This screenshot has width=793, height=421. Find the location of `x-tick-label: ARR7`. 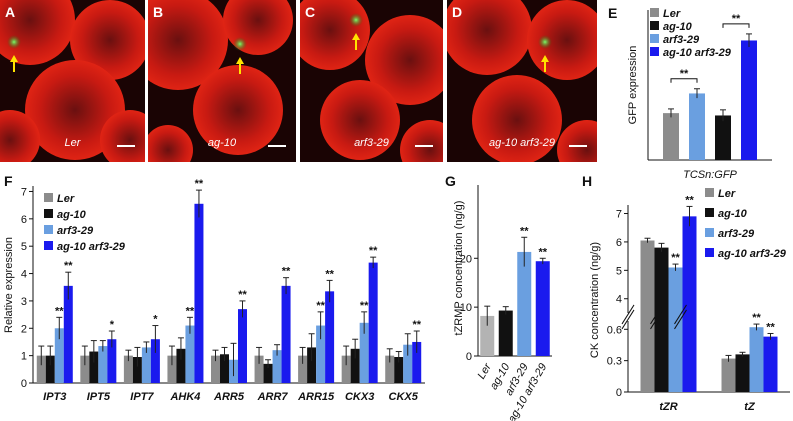

x-tick-label: ARR7 is located at coordinates (273, 397).